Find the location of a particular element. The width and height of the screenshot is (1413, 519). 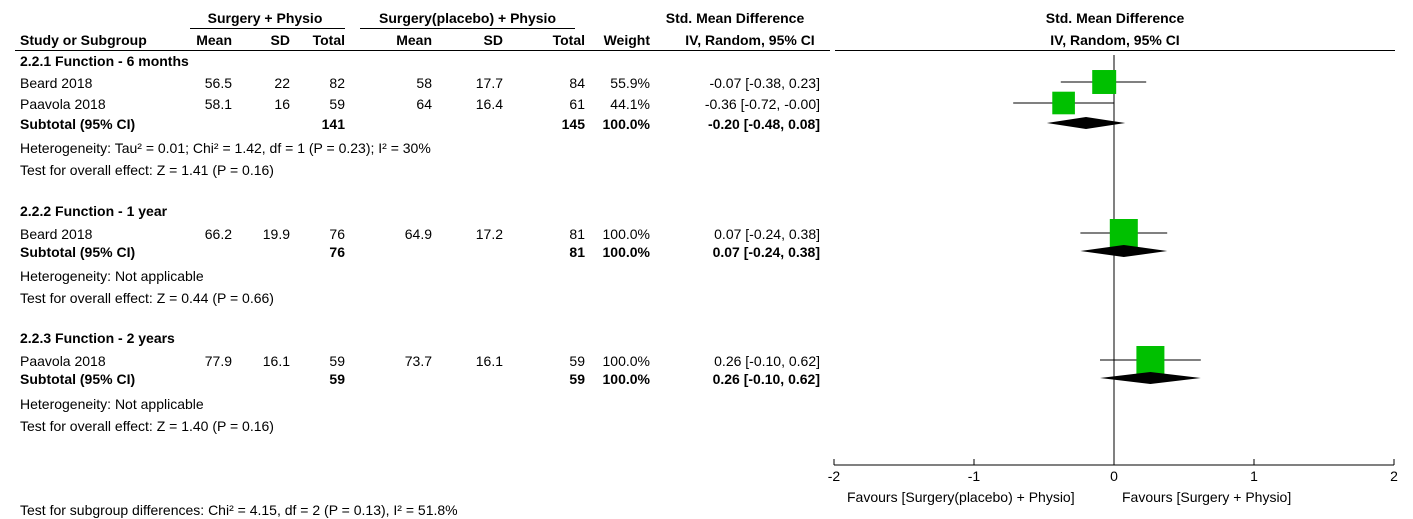

mean1-cell: 58.1 is located at coordinates (218, 104).